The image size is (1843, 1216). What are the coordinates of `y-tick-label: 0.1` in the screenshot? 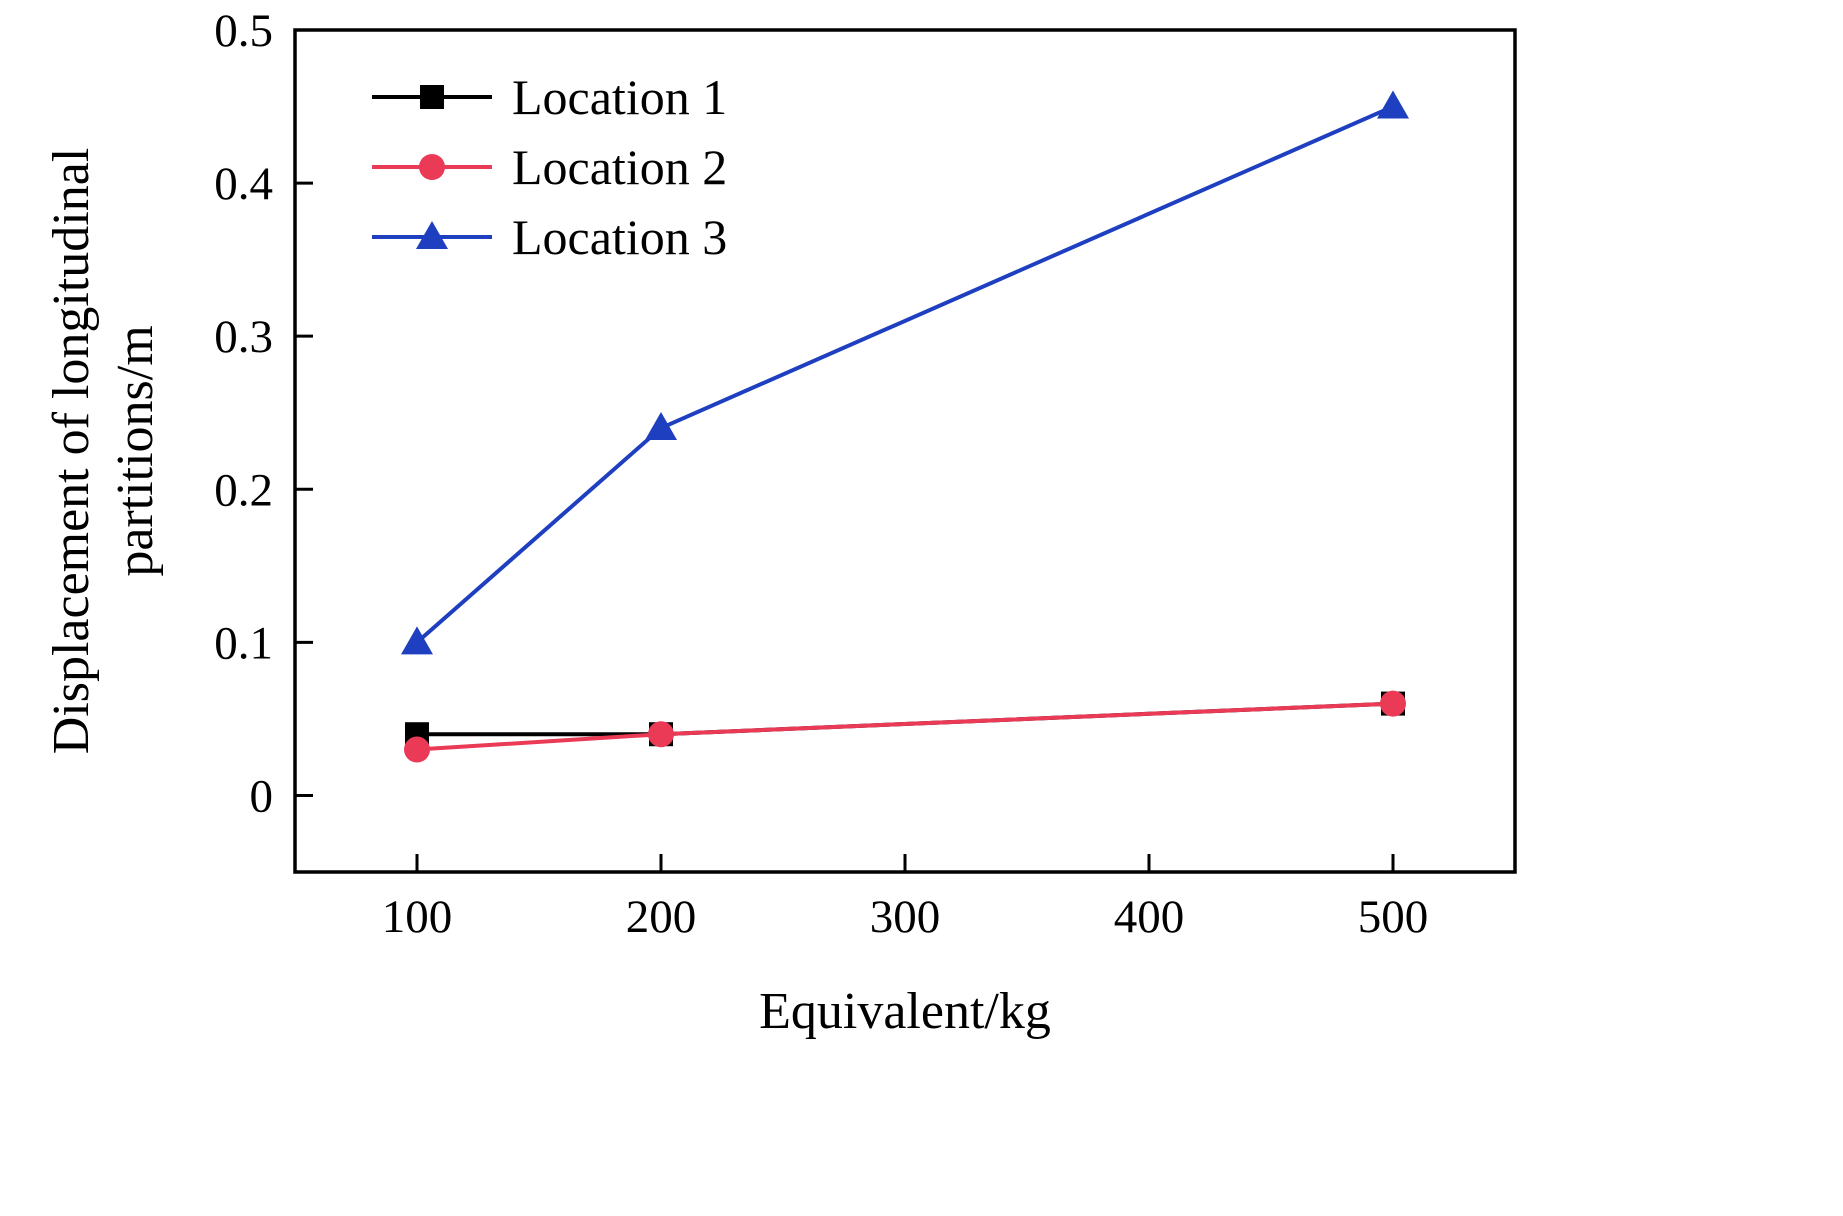 It's located at (243, 643).